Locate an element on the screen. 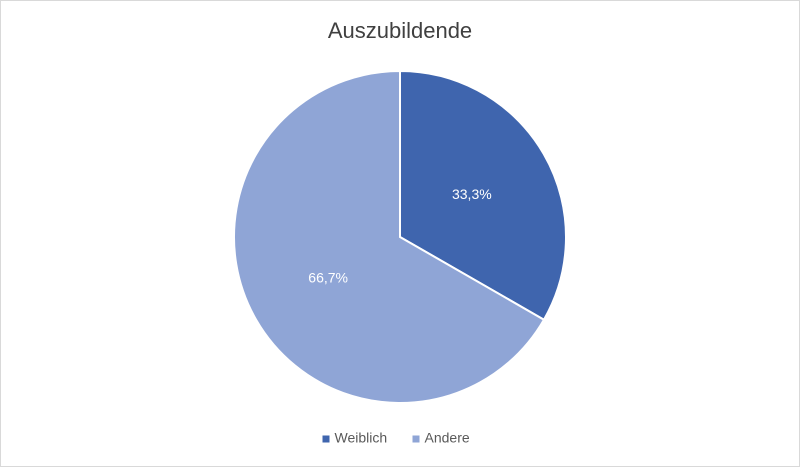  legend-label: Andere is located at coordinates (447, 438).